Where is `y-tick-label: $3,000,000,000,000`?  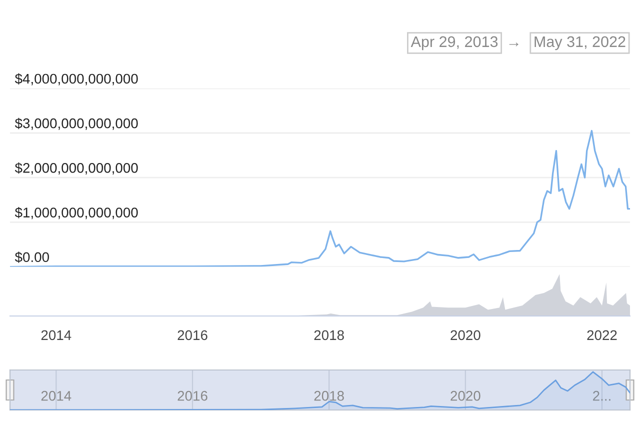 y-tick-label: $3,000,000,000,000 is located at coordinates (76, 124).